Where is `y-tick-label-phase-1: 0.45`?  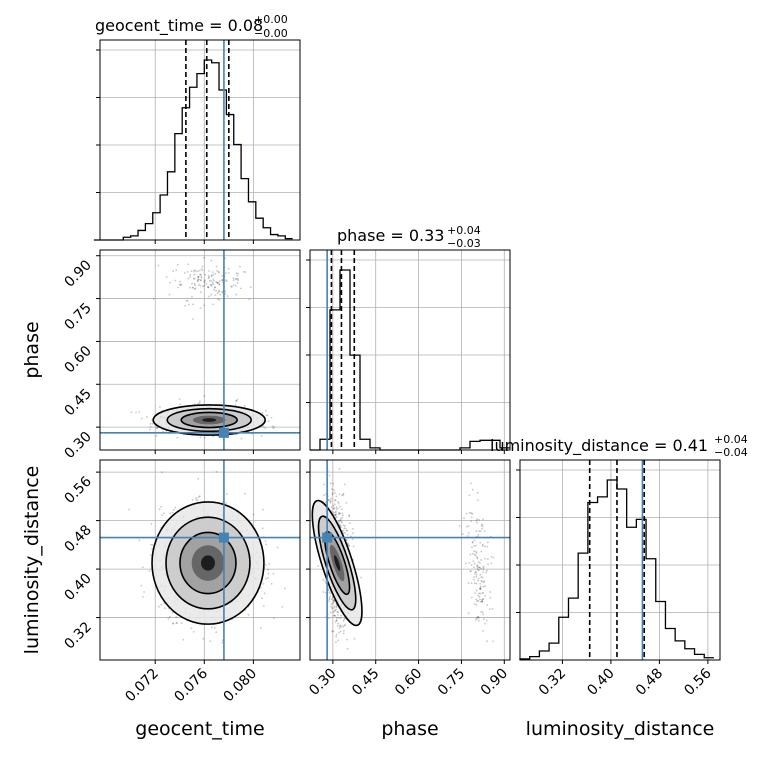 y-tick-label-phase-1: 0.45 is located at coordinates (77, 402).